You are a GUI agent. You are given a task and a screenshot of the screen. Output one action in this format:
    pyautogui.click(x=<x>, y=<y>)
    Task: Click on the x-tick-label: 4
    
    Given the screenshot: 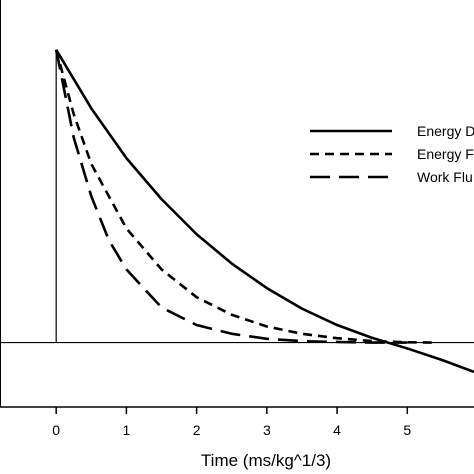 What is the action you would take?
    pyautogui.click(x=337, y=430)
    